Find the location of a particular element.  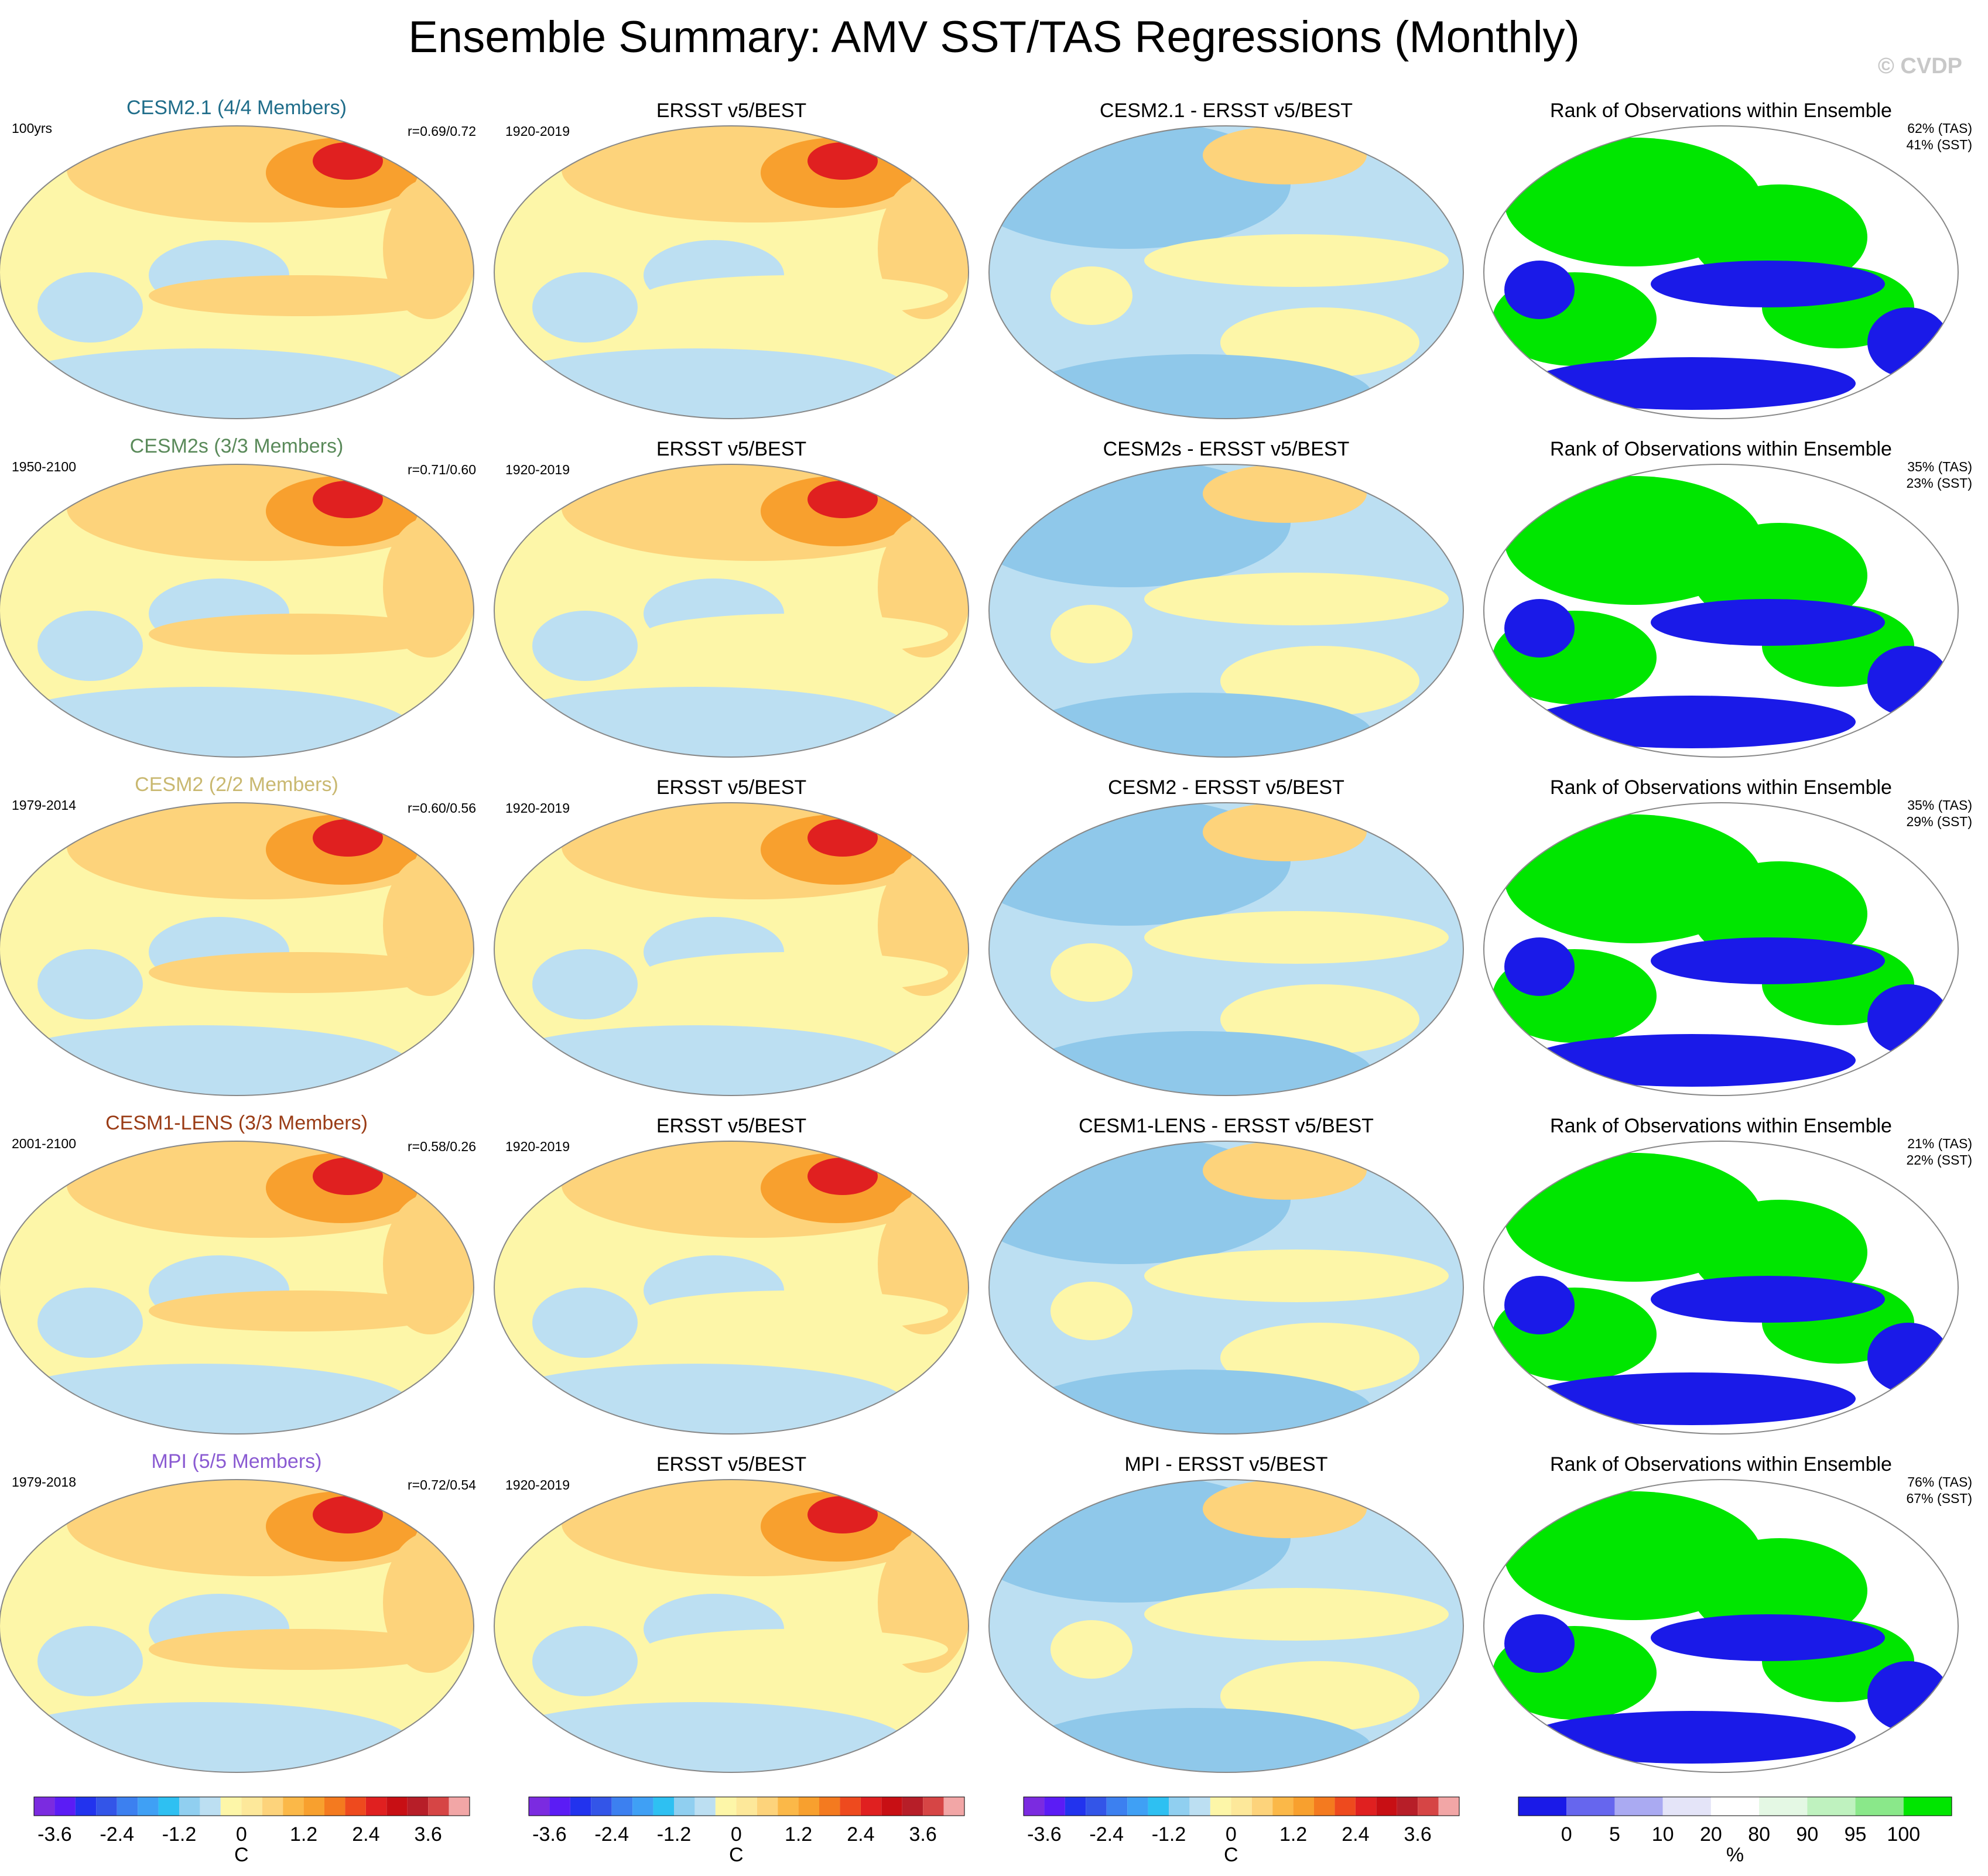

model-period: 2001-2100 is located at coordinates (44, 1143).